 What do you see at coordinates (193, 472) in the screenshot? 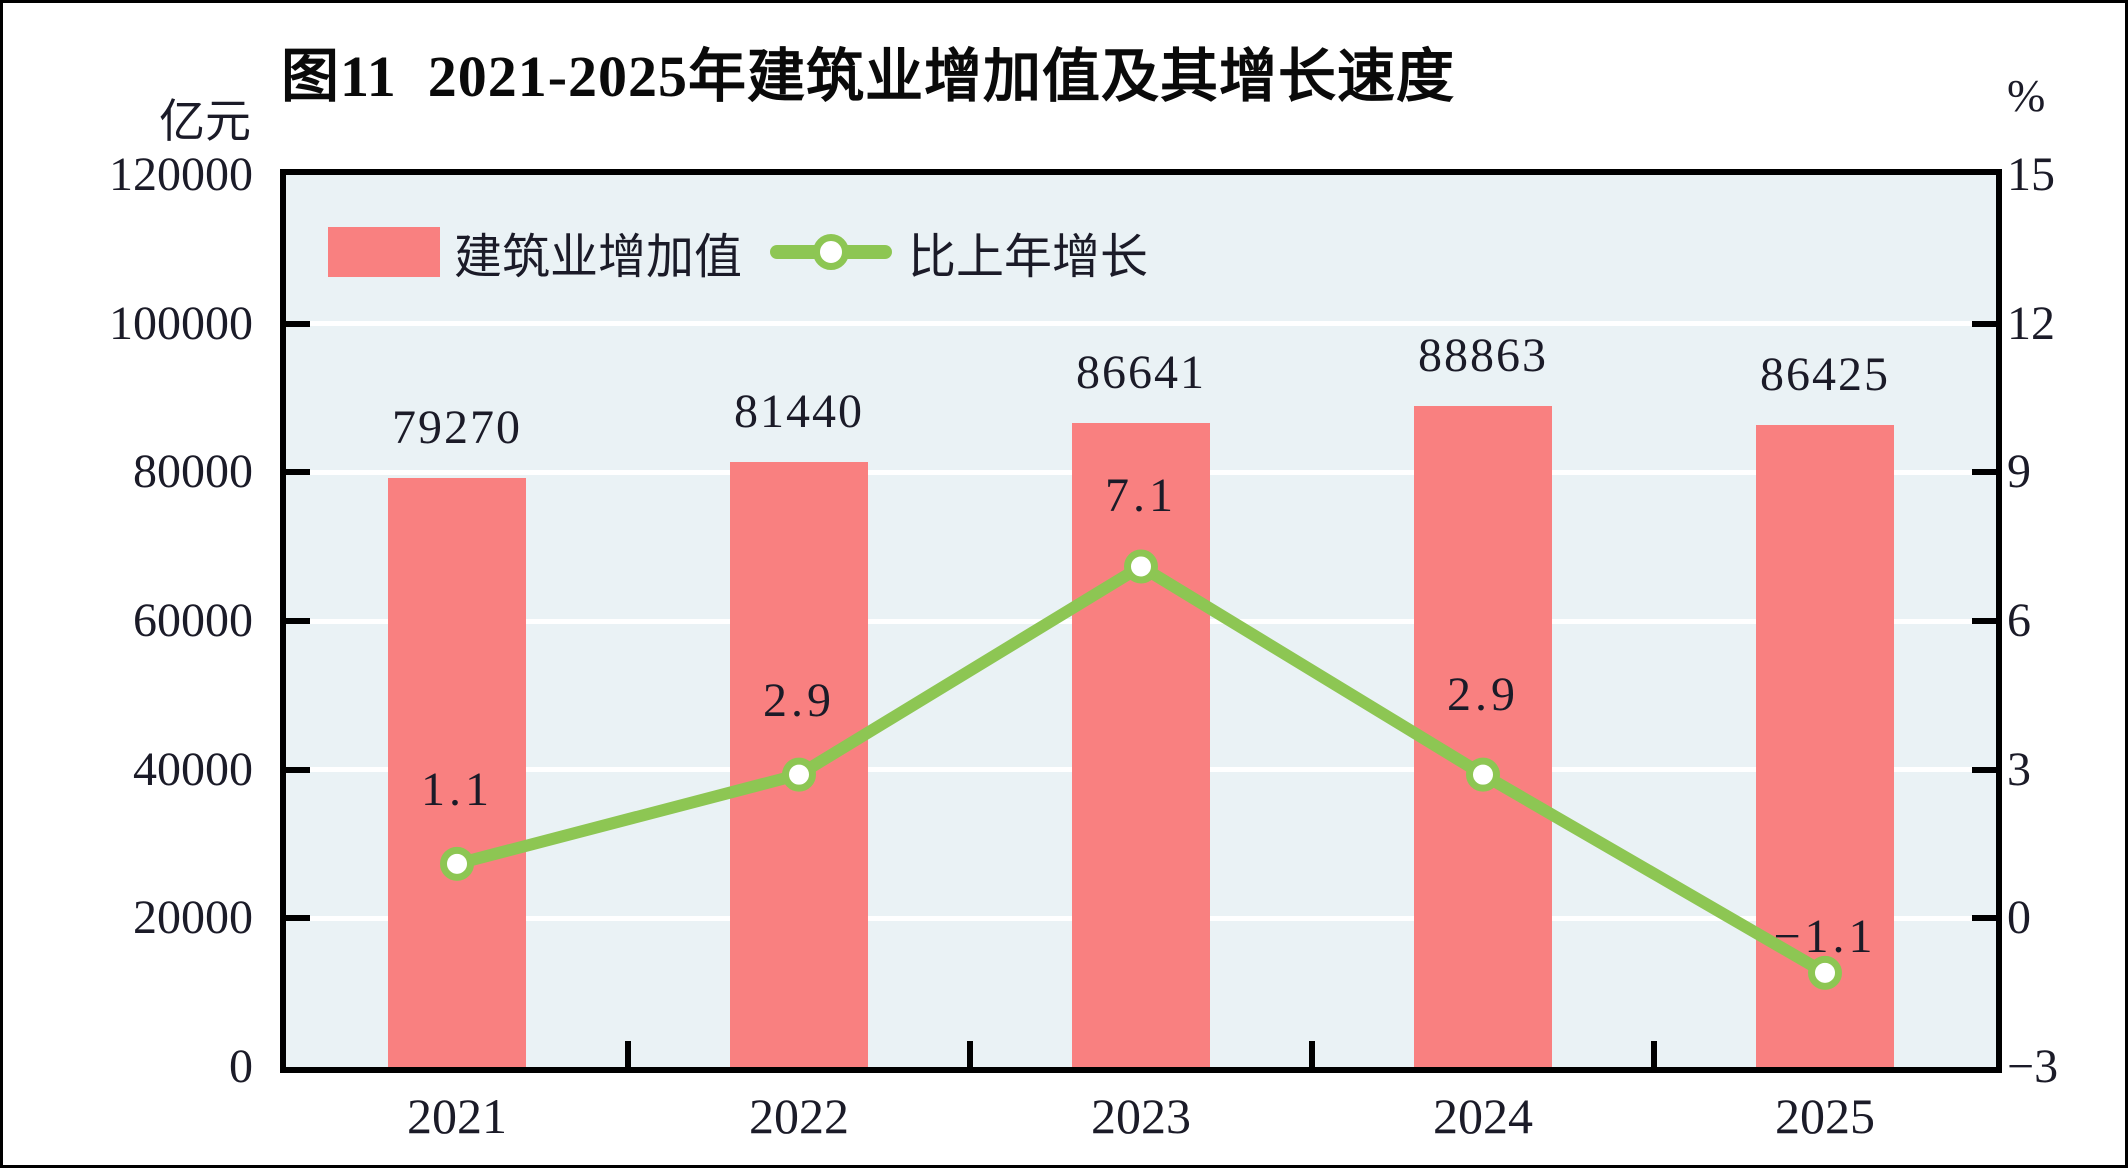
I see `left-axis-tick-label: 80000` at bounding box center [193, 472].